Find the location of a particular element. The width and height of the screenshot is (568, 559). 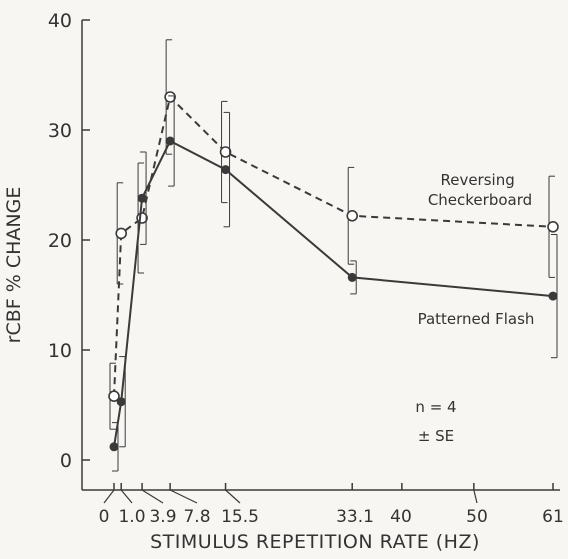

x-axis-title: STIMULUS REPETITION RATE (HZ) is located at coordinates (315, 542).